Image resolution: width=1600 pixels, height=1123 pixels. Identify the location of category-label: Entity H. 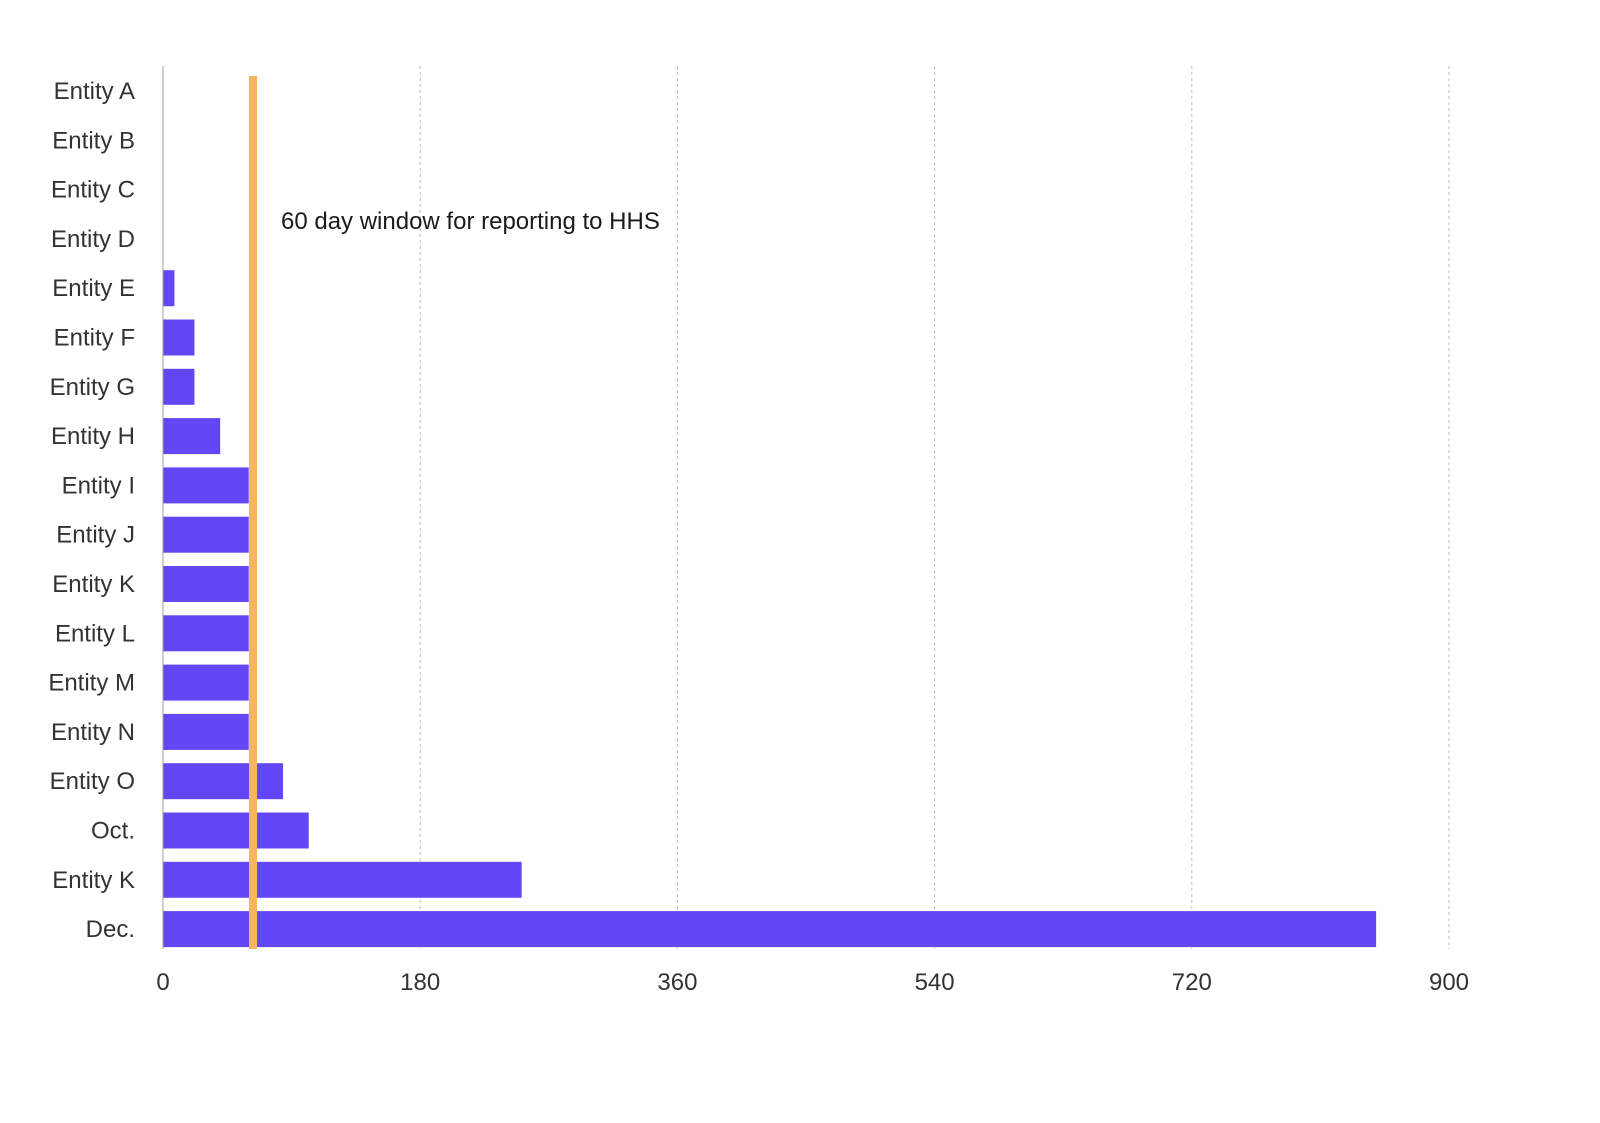
(93, 436).